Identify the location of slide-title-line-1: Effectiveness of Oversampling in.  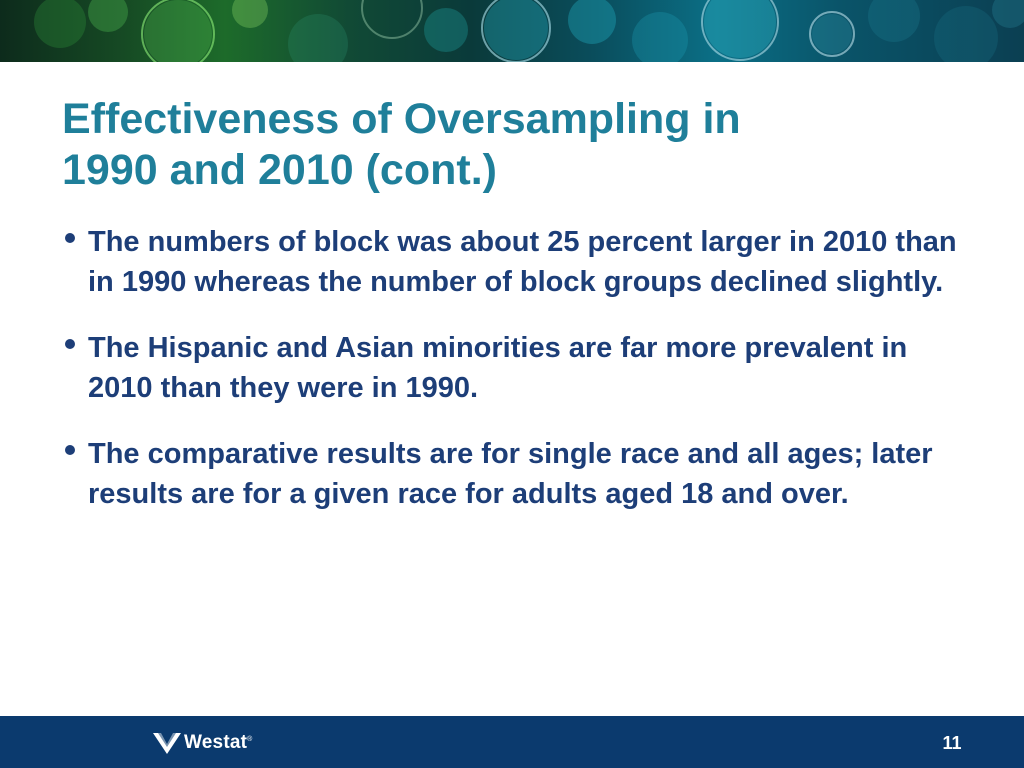
(401, 119).